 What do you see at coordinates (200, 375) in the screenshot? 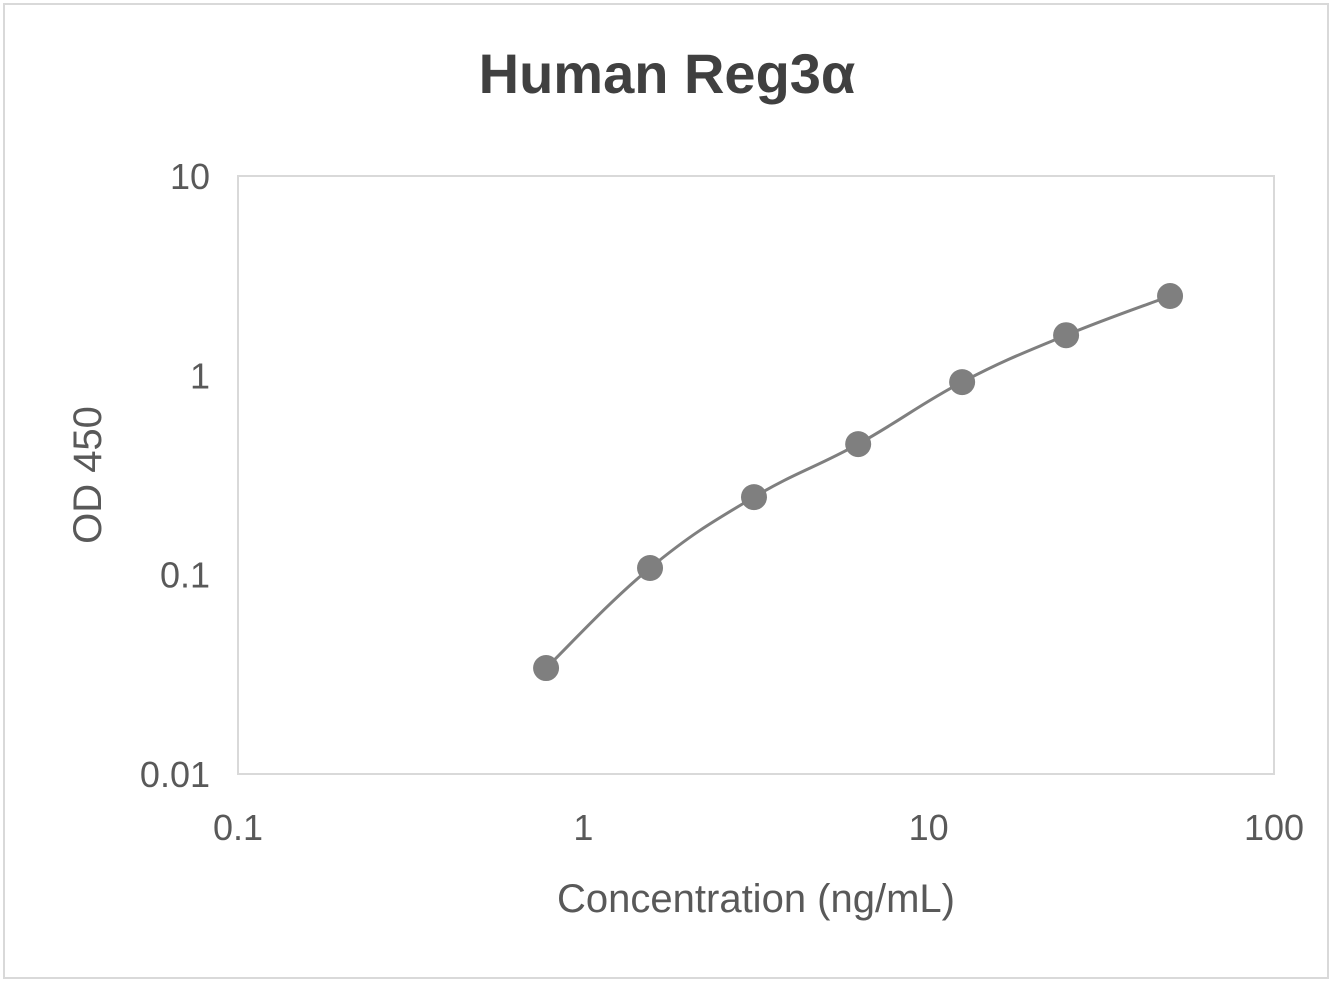
I see `y-tick-label: 1` at bounding box center [200, 375].